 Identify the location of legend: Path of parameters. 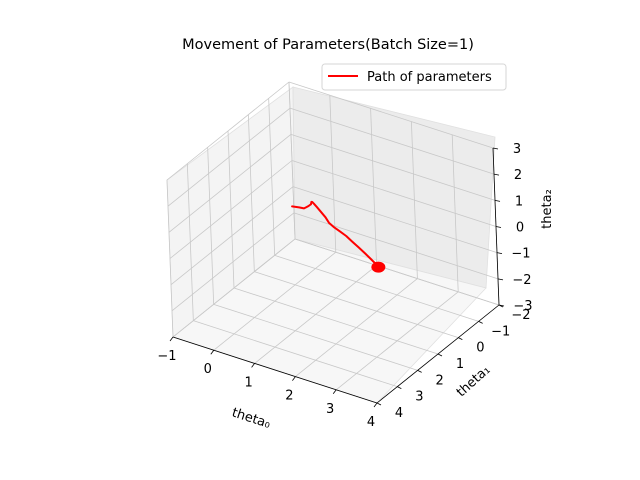
(414, 77).